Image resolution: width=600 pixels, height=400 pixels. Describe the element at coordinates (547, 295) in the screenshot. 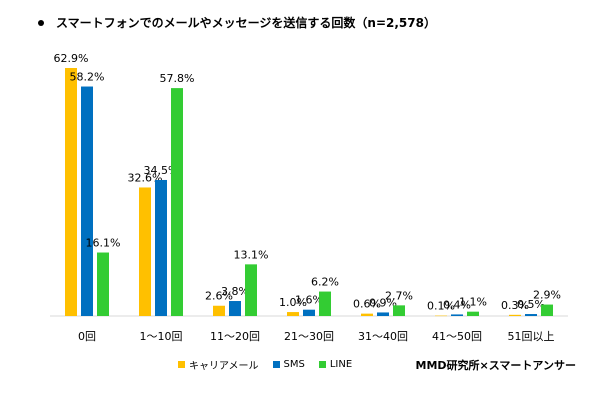

I see `data-label-LINE-51回以上: 2.9%` at that location.